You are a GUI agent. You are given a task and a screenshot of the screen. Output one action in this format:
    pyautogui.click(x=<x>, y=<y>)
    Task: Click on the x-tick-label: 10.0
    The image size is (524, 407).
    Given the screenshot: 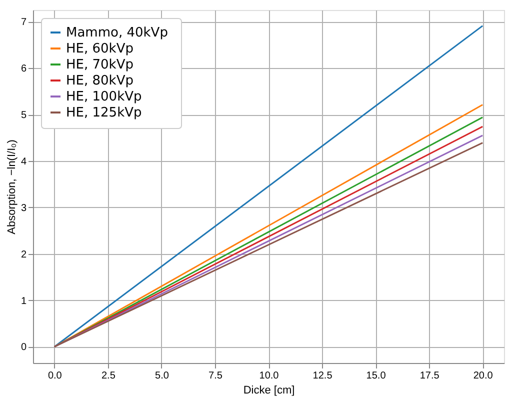 What is the action you would take?
    pyautogui.click(x=269, y=376)
    